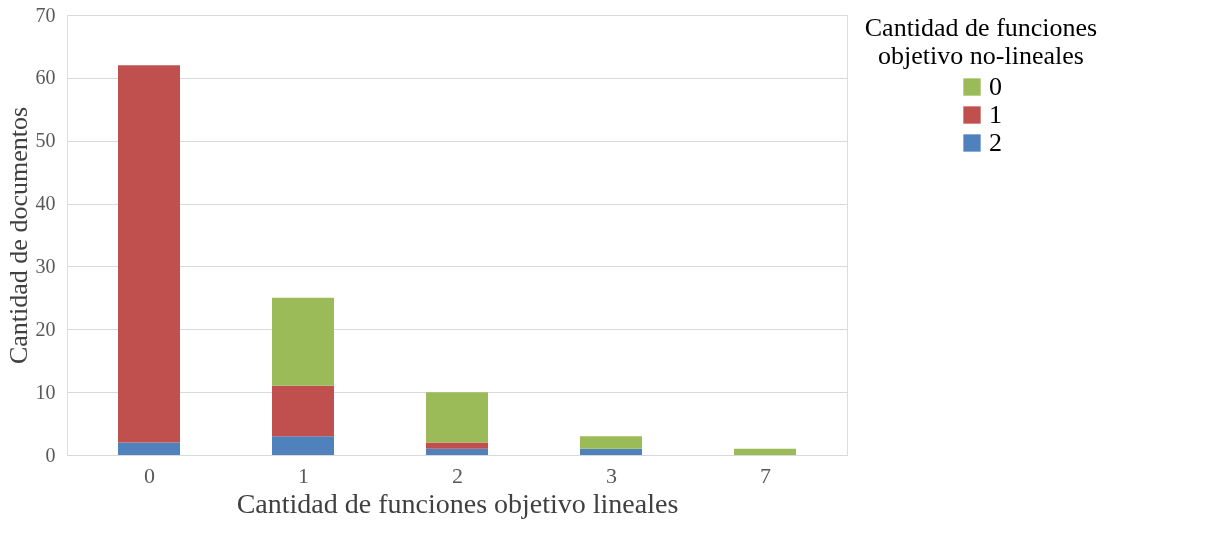  What do you see at coordinates (50, 454) in the screenshot?
I see `y-tick-label: 0` at bounding box center [50, 454].